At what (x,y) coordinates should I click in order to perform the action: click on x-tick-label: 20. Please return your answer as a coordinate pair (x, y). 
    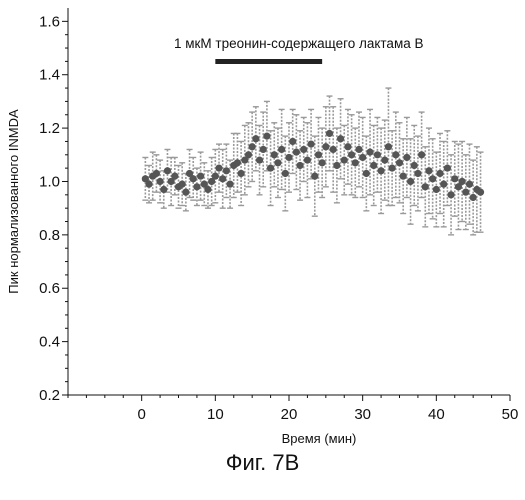
    Looking at the image, I should click on (289, 414).